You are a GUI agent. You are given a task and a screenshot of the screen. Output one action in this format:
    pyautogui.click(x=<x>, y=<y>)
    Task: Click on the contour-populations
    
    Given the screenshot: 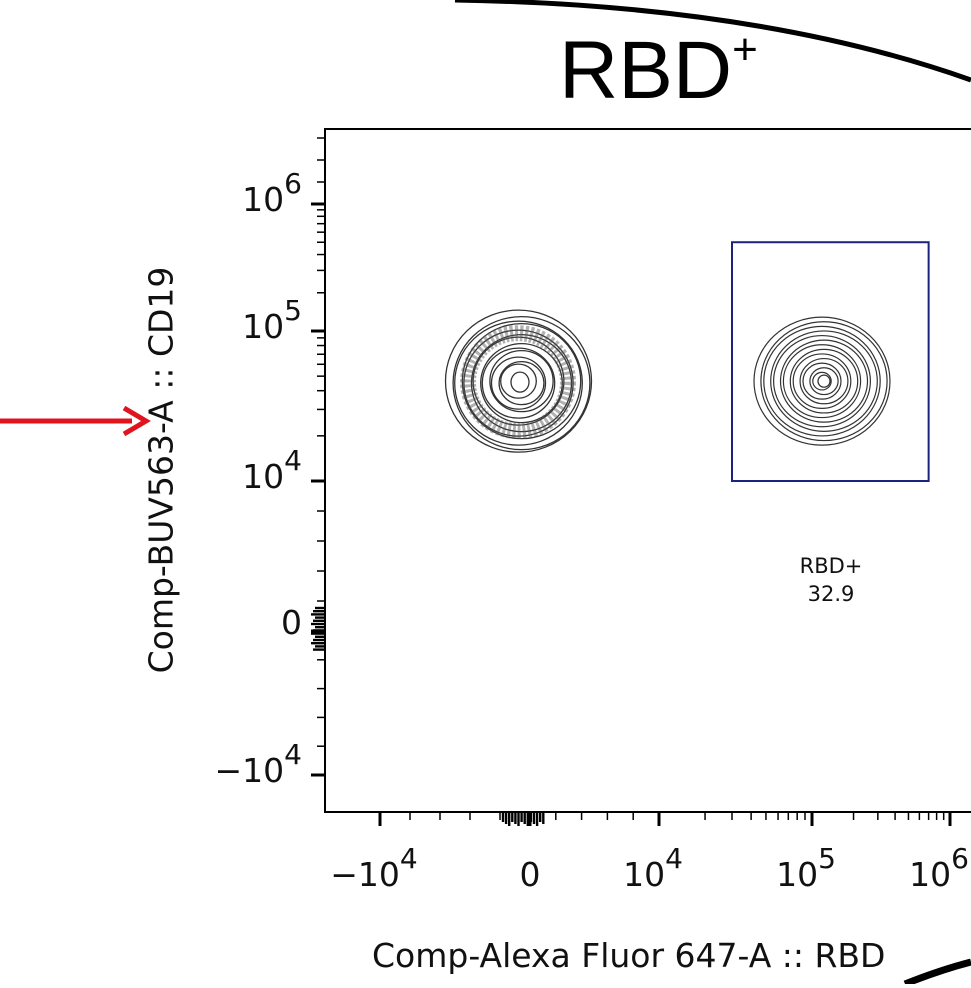 What is the action you would take?
    pyautogui.click(x=667, y=381)
    